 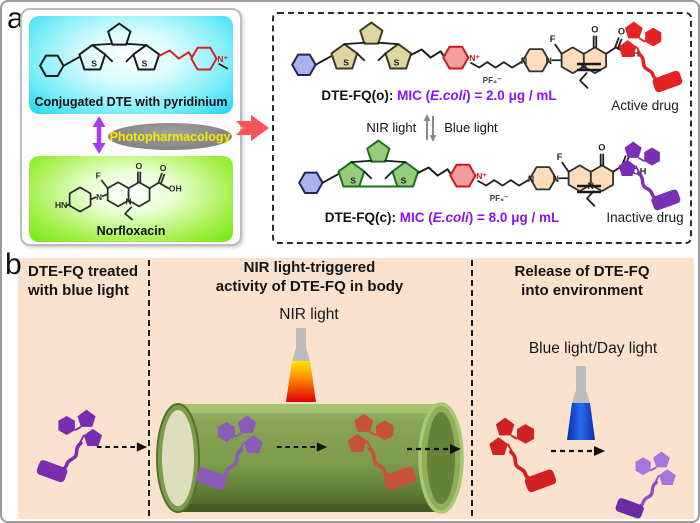 I want to click on photopharmacology-badge: Photopharmacology, so click(x=170, y=136).